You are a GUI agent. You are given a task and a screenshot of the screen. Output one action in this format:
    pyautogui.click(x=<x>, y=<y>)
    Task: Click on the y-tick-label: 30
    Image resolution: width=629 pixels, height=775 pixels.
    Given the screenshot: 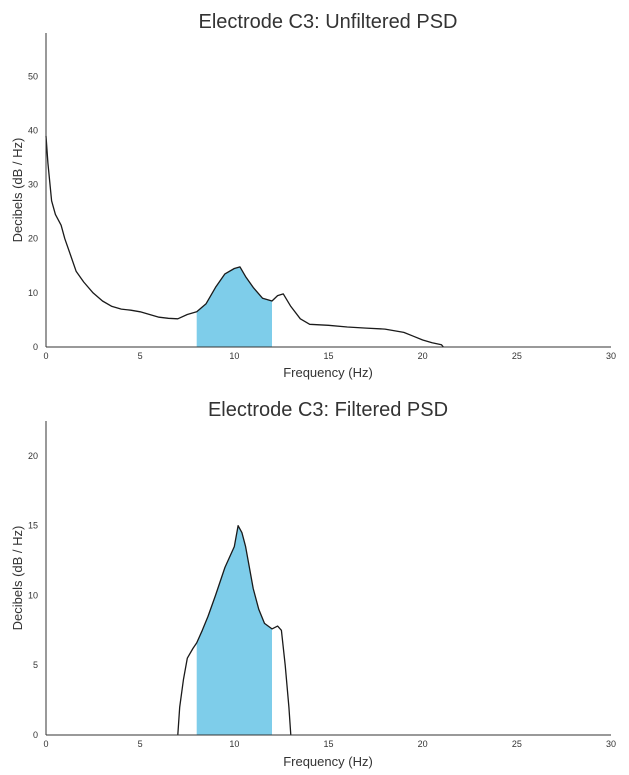 What is the action you would take?
    pyautogui.click(x=33, y=185)
    